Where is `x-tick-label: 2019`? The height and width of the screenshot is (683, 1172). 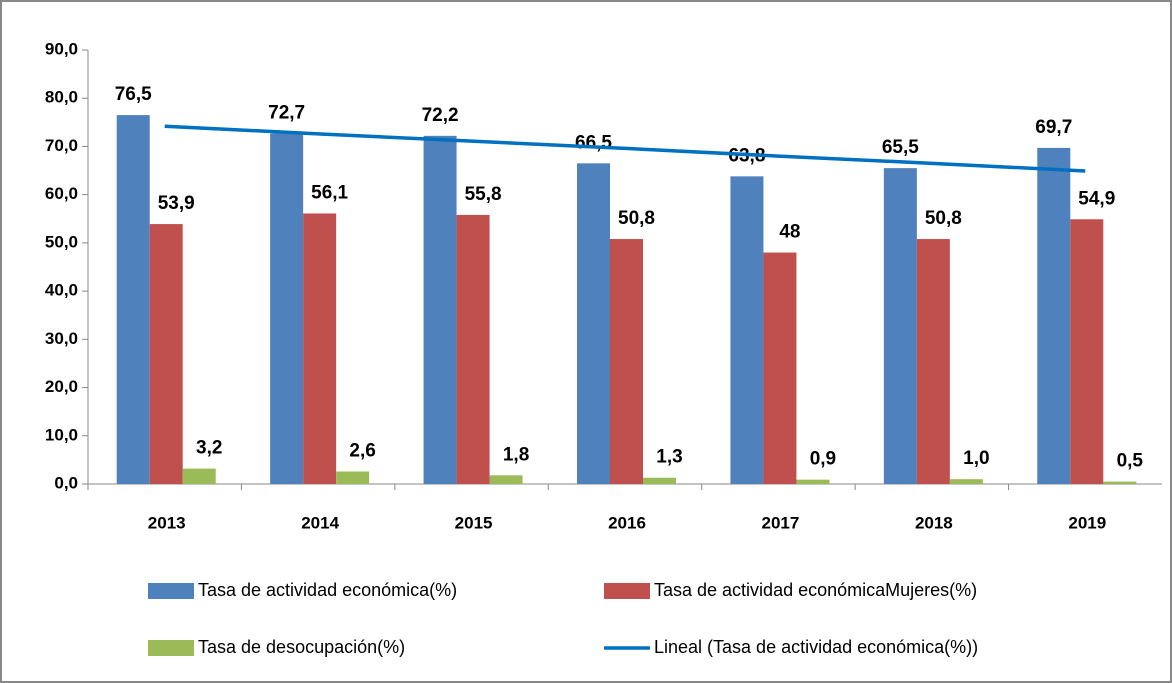
x-tick-label: 2019 is located at coordinates (1087, 522).